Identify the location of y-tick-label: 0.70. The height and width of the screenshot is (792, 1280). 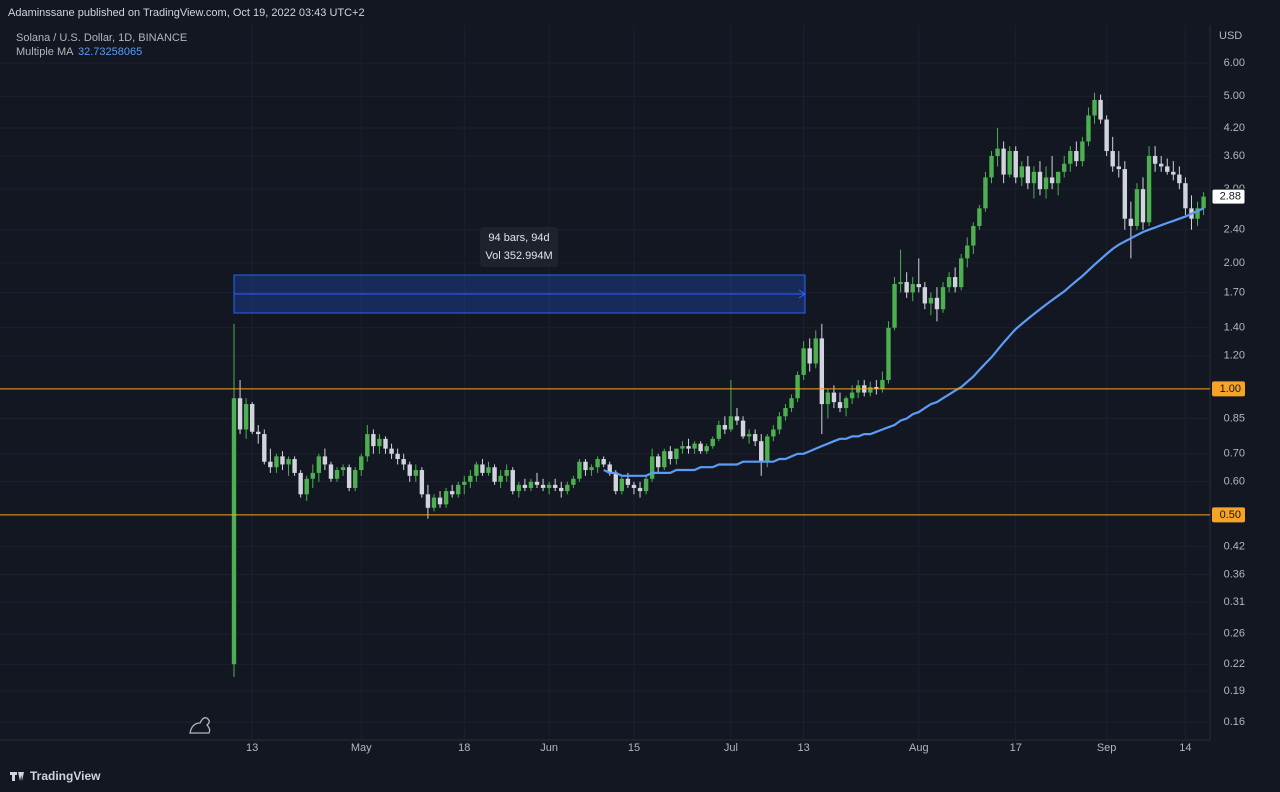
(1234, 454).